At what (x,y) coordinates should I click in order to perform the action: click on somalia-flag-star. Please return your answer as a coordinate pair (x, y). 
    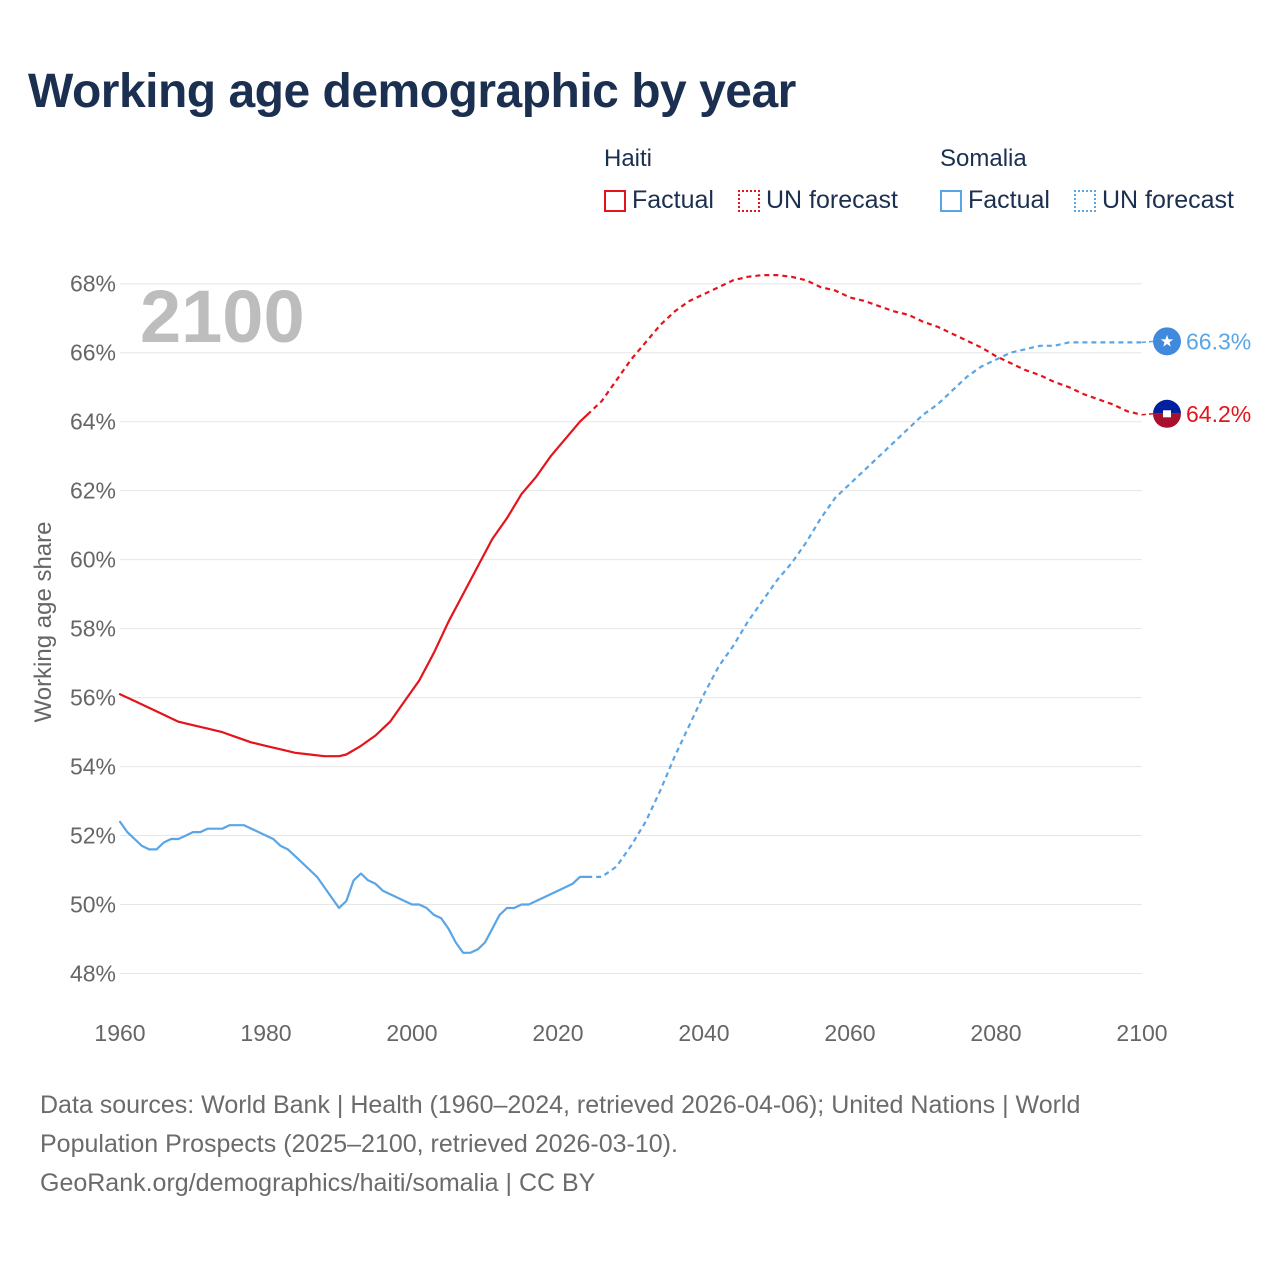
    Looking at the image, I should click on (1167, 340).